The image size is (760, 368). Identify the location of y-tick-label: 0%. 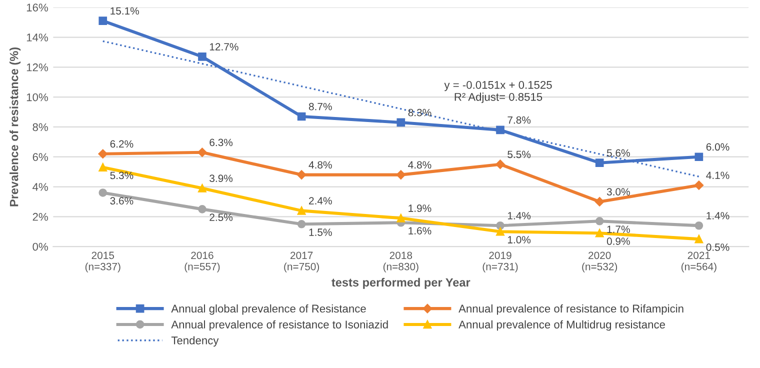
(40, 246).